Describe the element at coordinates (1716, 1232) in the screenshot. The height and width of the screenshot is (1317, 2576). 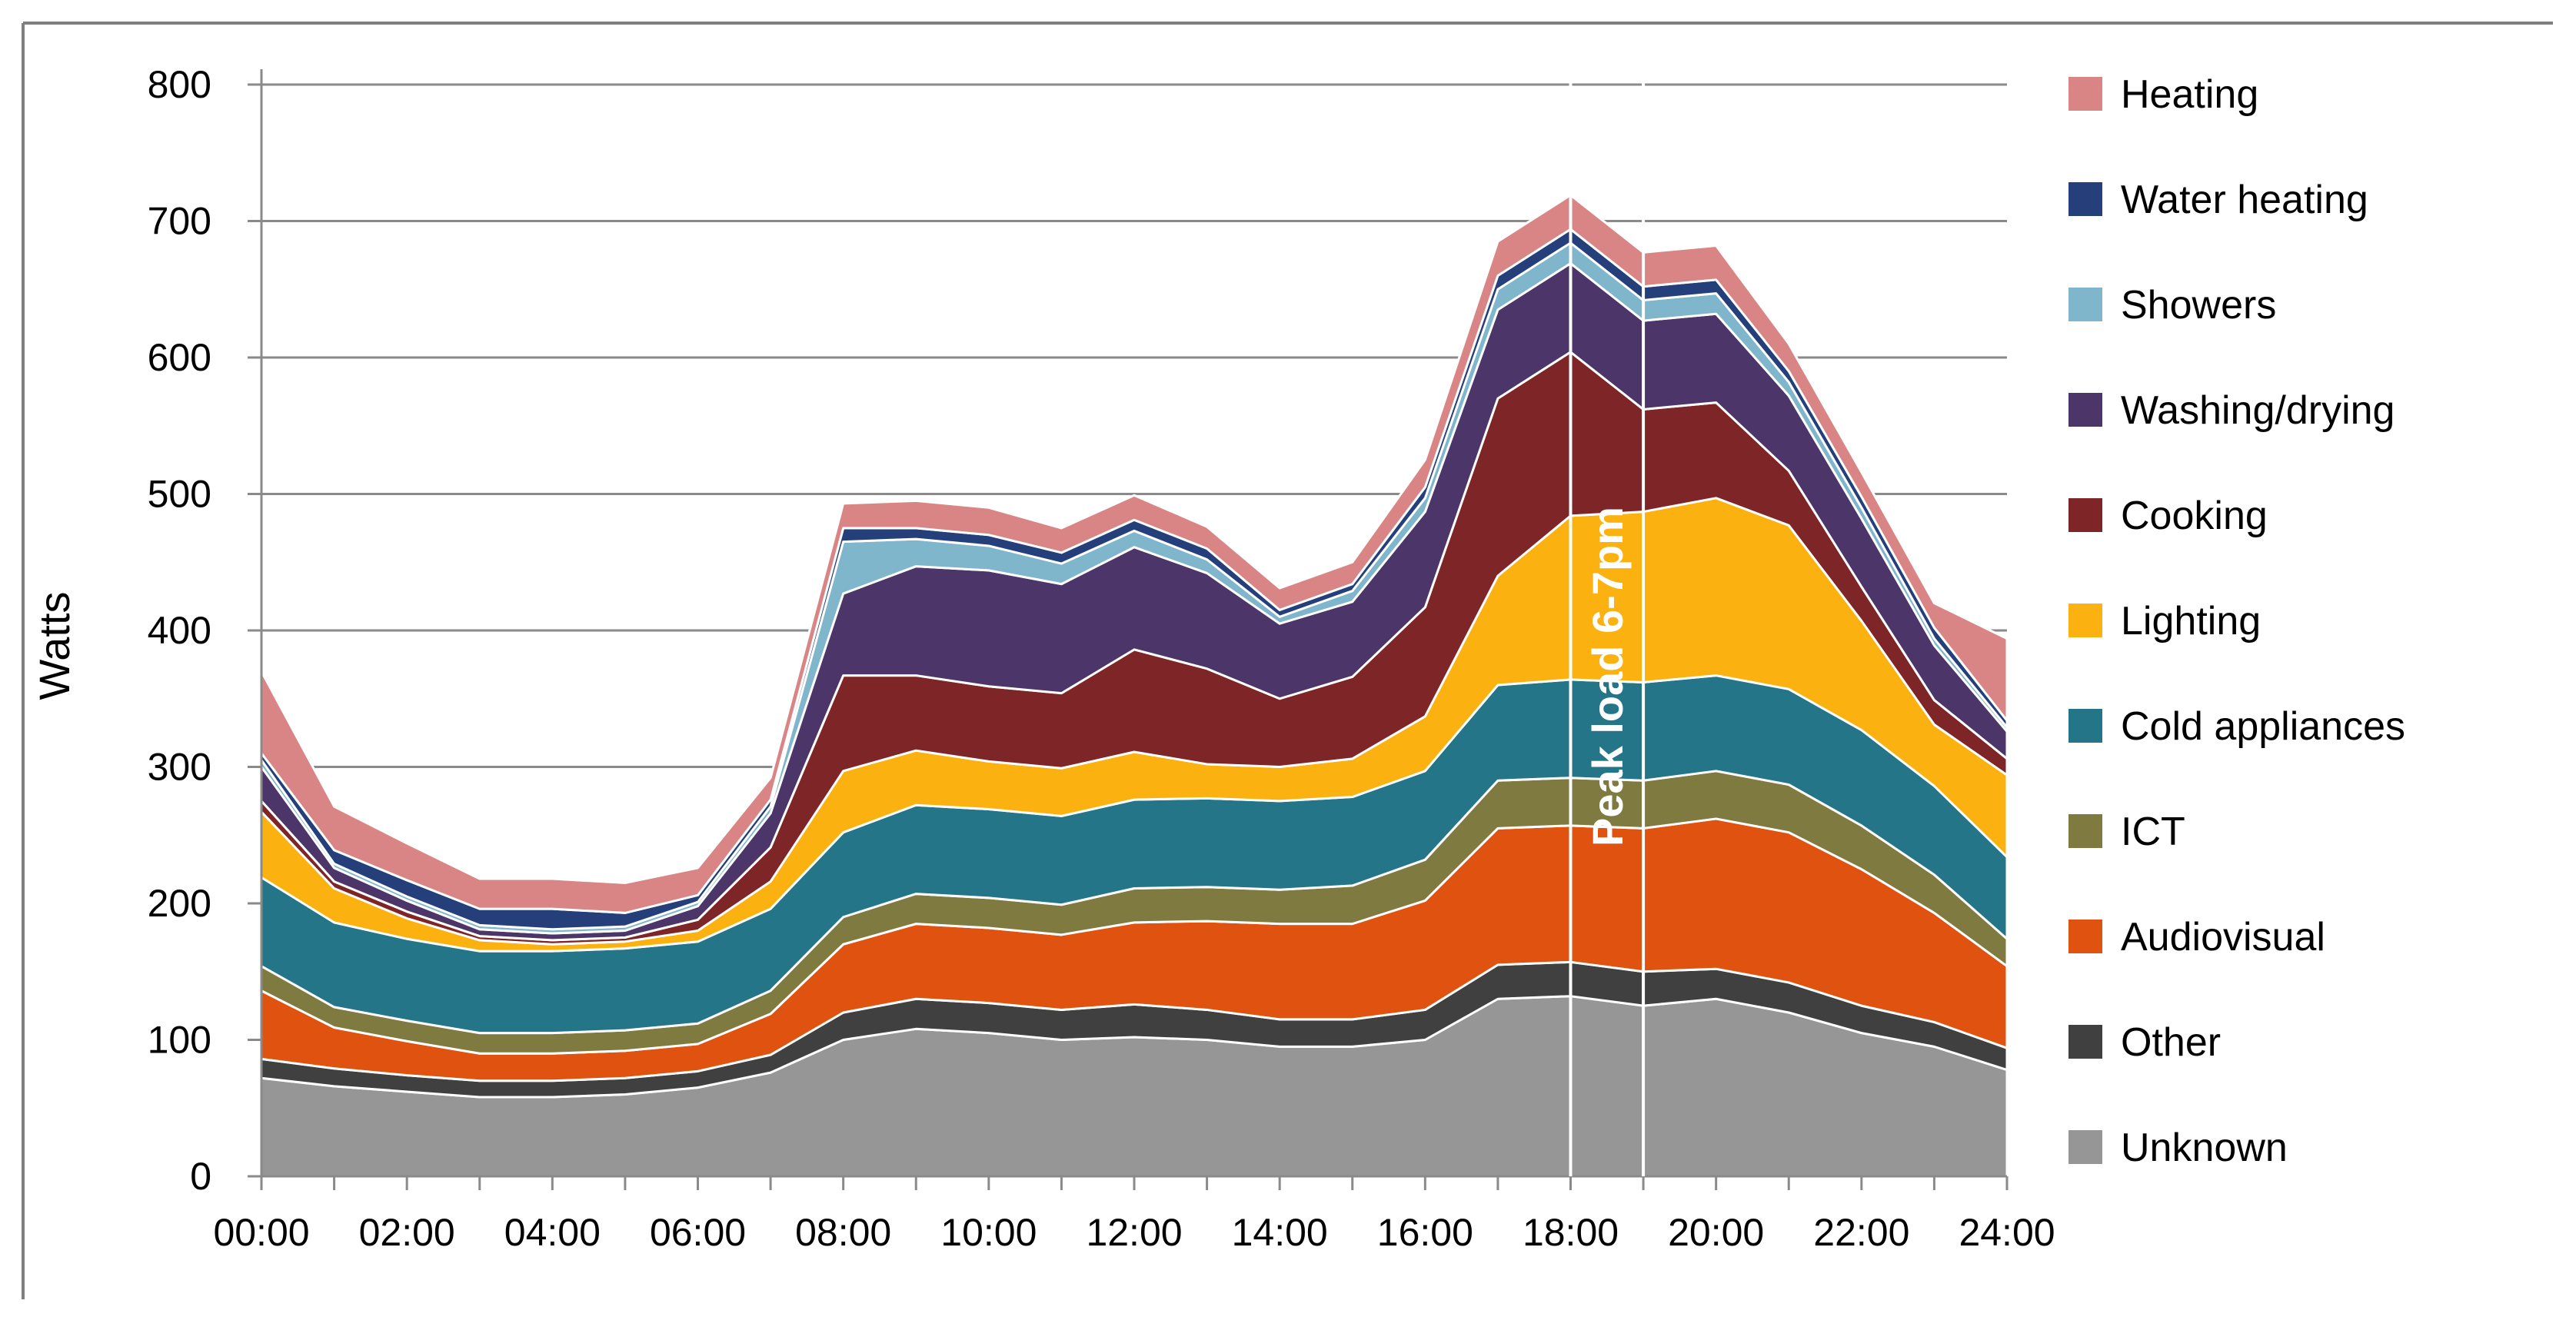
I see `x-tick-label-20: 20:00` at that location.